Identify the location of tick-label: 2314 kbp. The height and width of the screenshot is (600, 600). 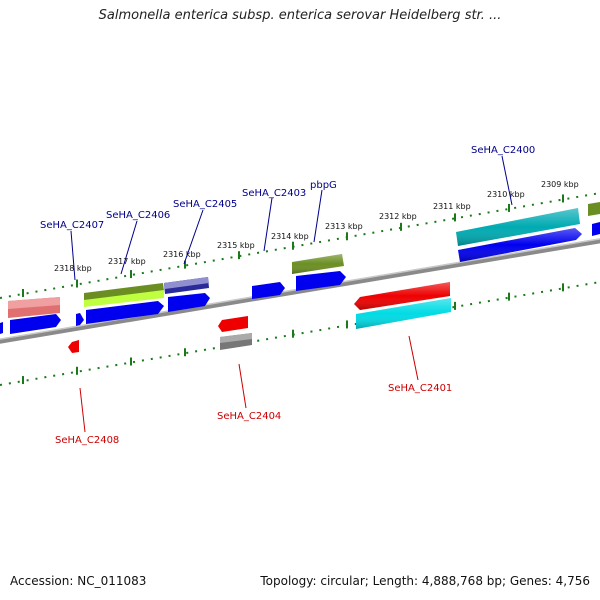
(290, 236).